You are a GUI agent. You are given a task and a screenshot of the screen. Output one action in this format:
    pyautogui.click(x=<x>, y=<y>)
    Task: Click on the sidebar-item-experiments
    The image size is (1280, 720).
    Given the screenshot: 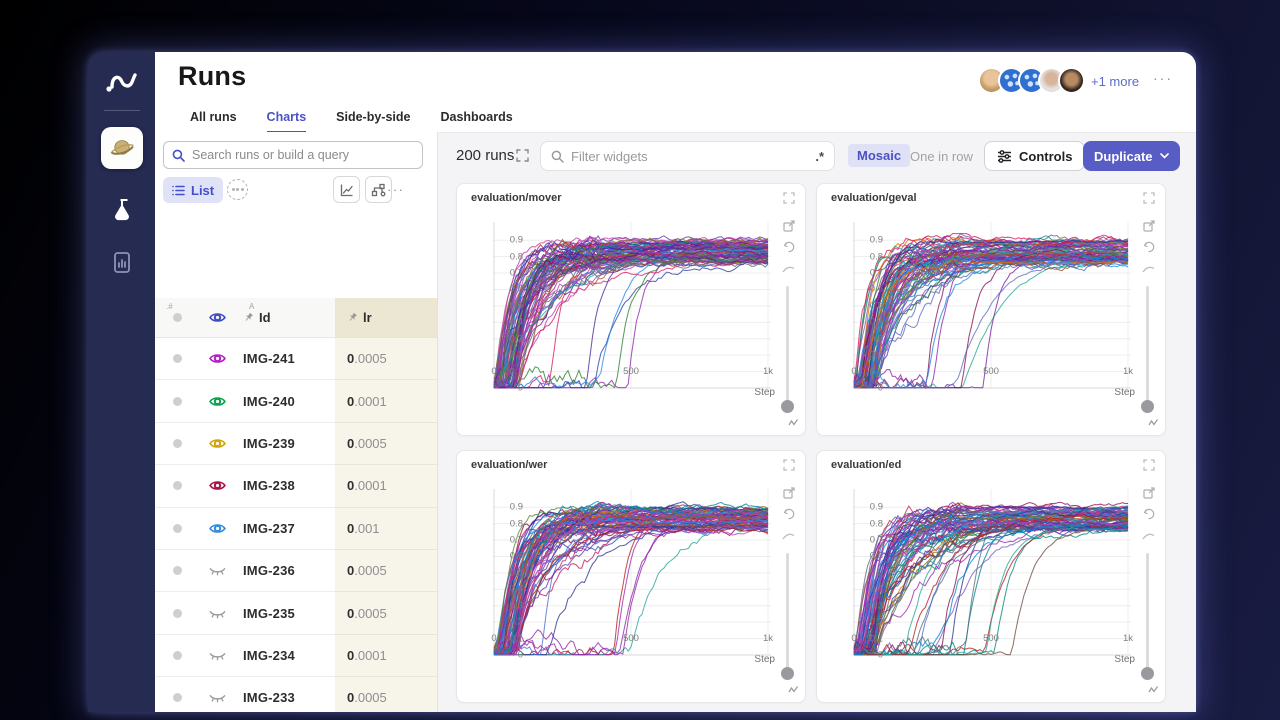 What is the action you would take?
    pyautogui.click(x=122, y=210)
    